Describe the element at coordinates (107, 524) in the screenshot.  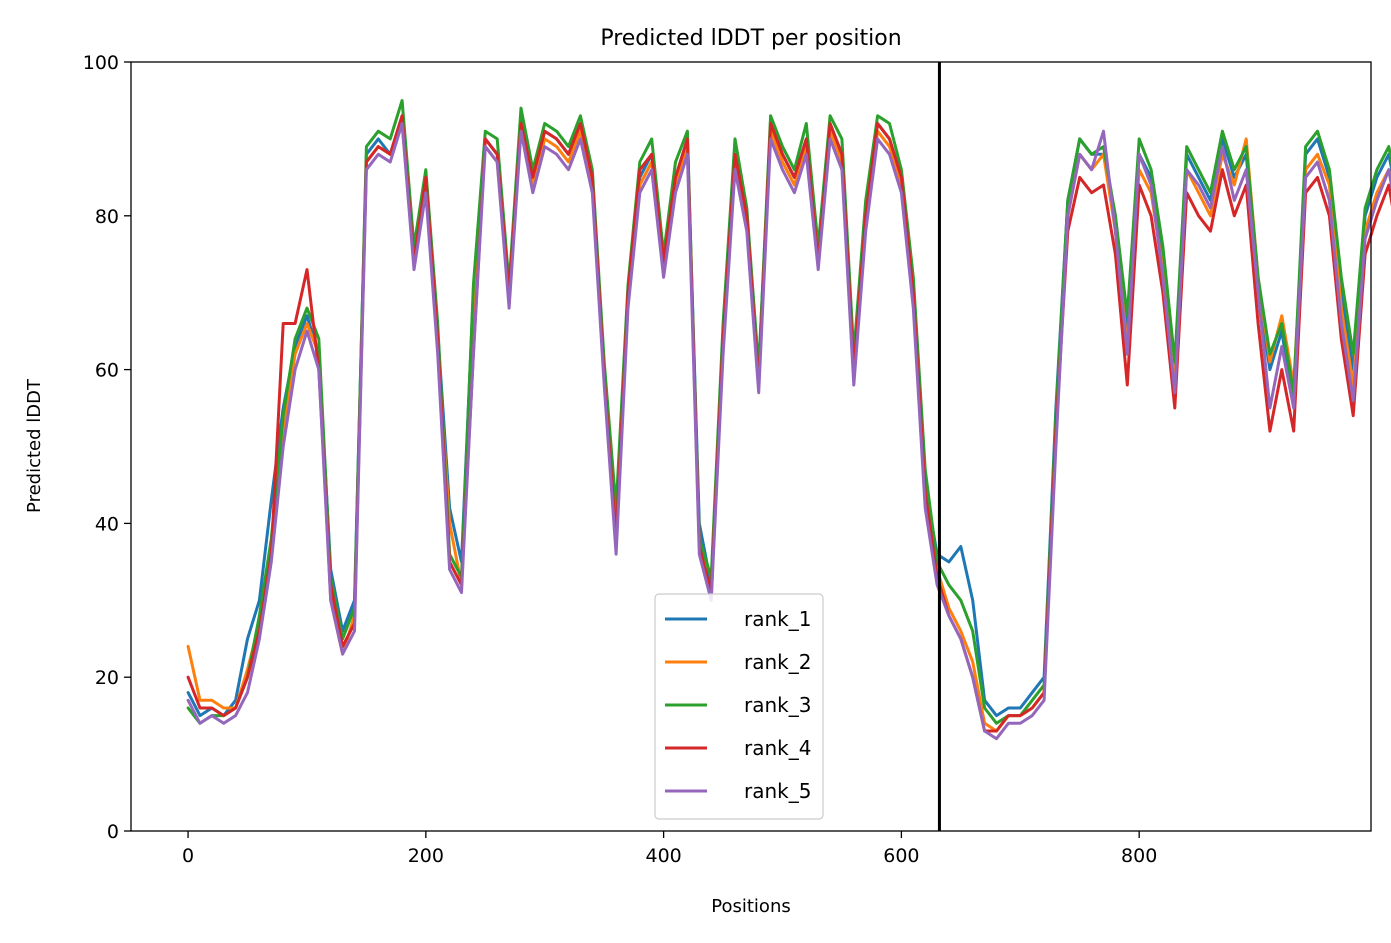
I see `y-tick-label: 40` at that location.